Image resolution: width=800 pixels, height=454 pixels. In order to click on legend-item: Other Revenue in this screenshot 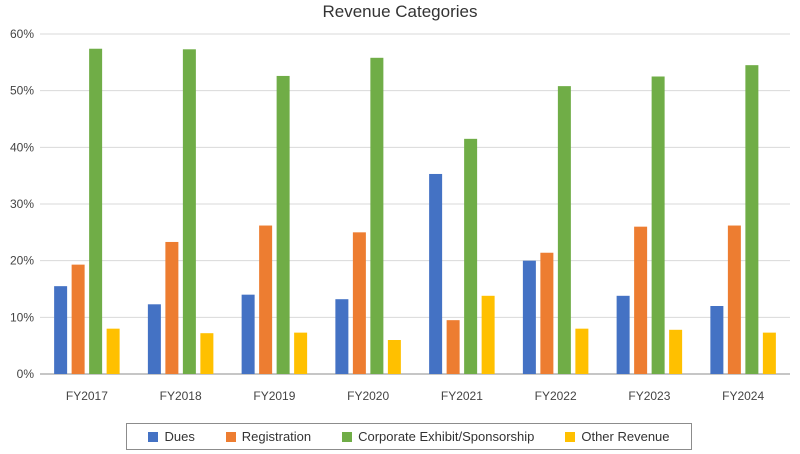, I will do `click(617, 436)`.